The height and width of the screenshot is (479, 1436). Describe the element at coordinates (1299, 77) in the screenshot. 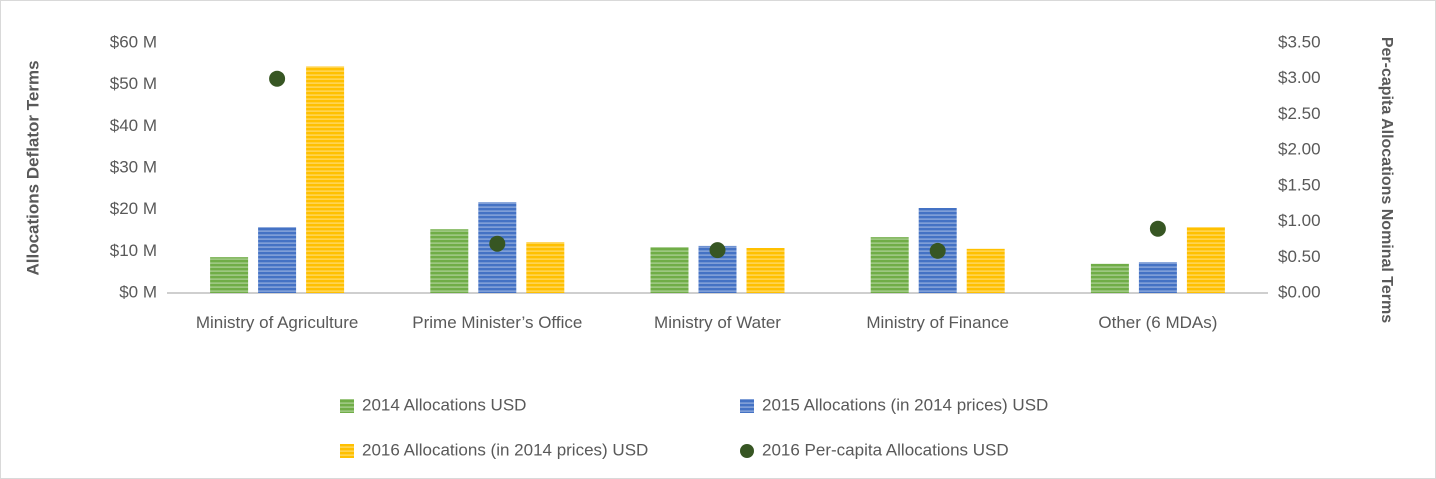

I see `y2-tick-label: $3.00` at that location.